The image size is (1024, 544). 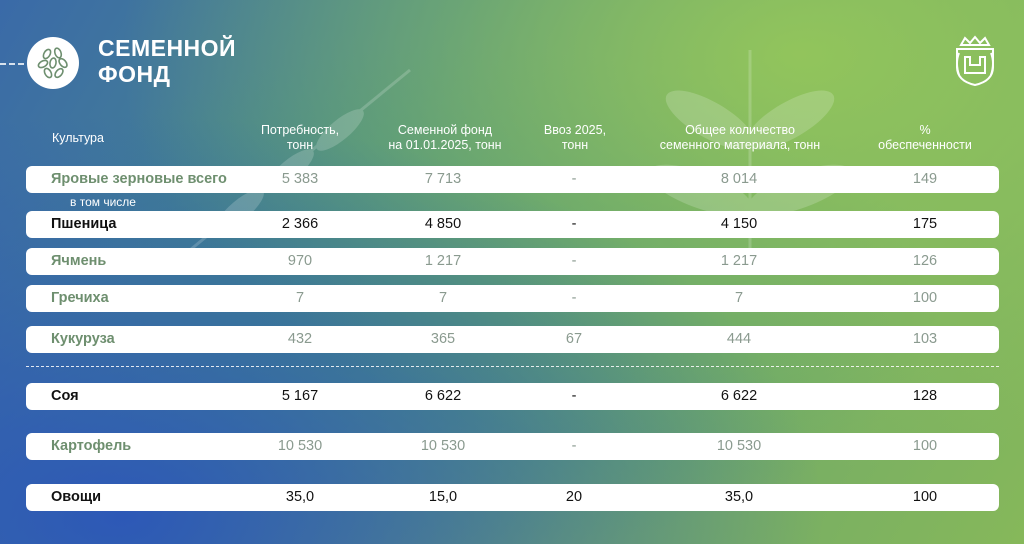 I want to click on cell-percent: 149, so click(x=925, y=179).